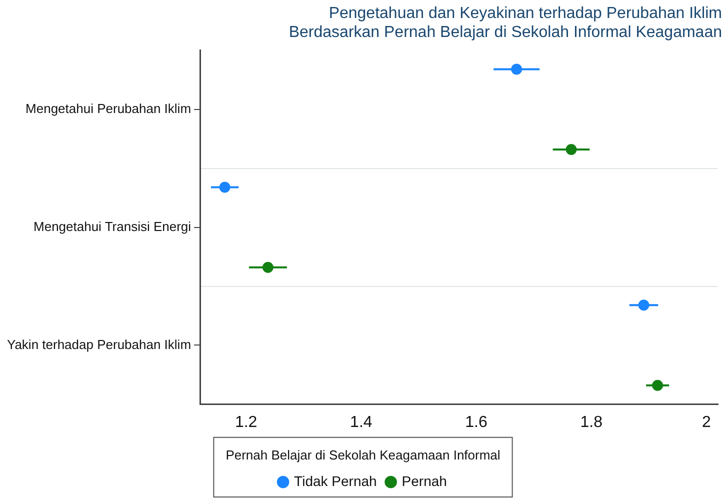 The image size is (724, 503). What do you see at coordinates (476, 423) in the screenshot?
I see `x-tick-label: 1.6` at bounding box center [476, 423].